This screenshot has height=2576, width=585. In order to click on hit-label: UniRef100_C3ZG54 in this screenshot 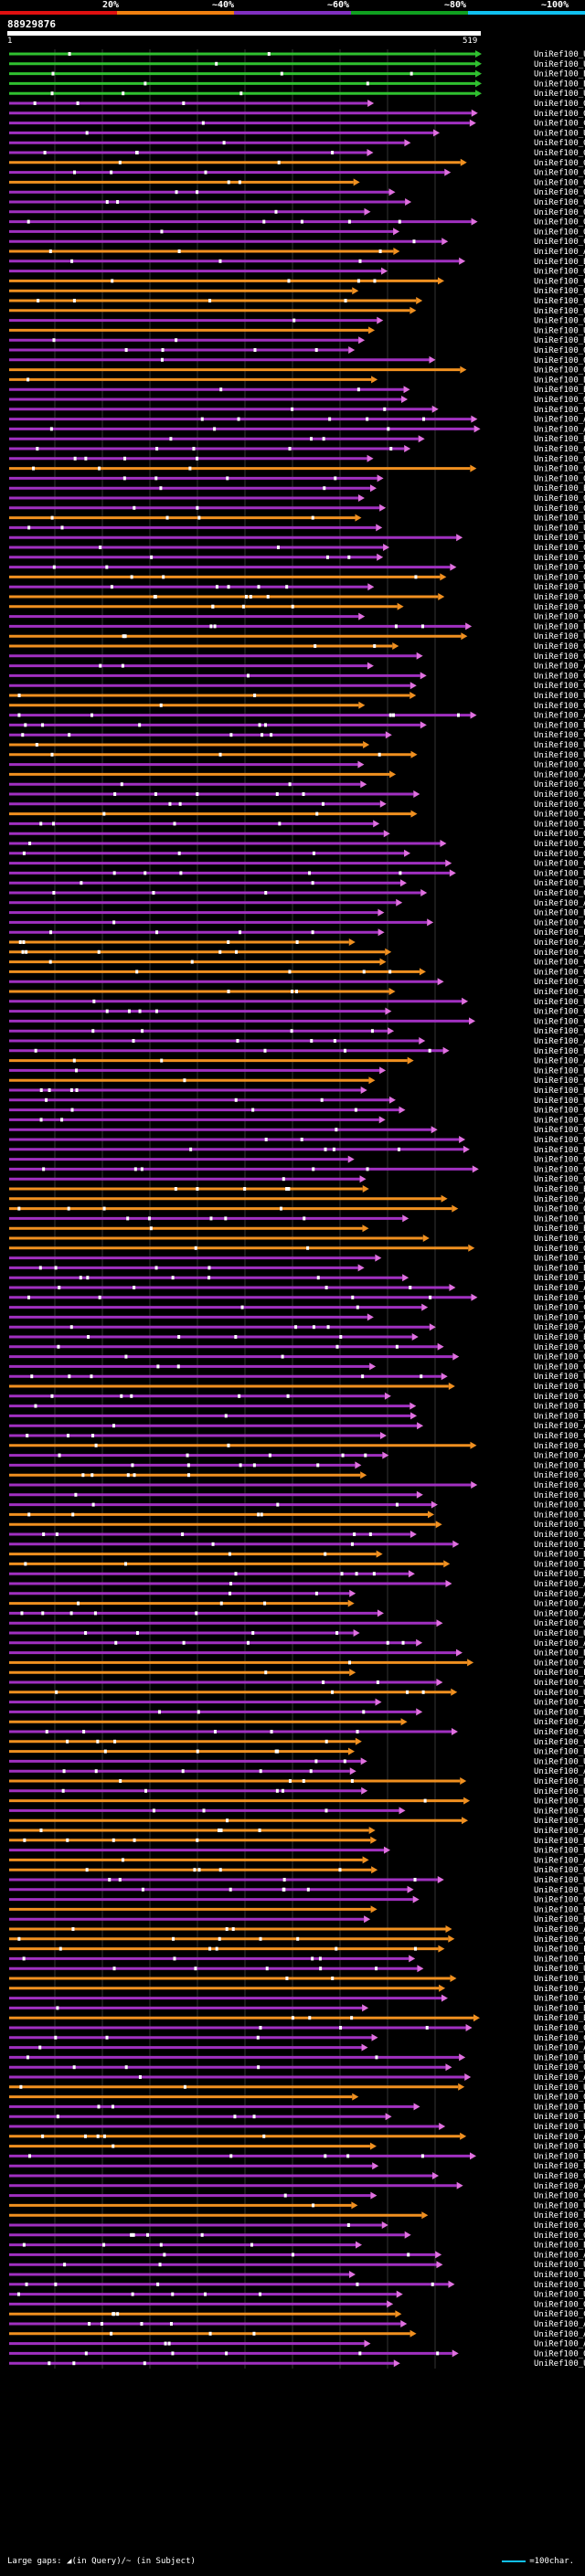, I will do `click(560, 1446)`.